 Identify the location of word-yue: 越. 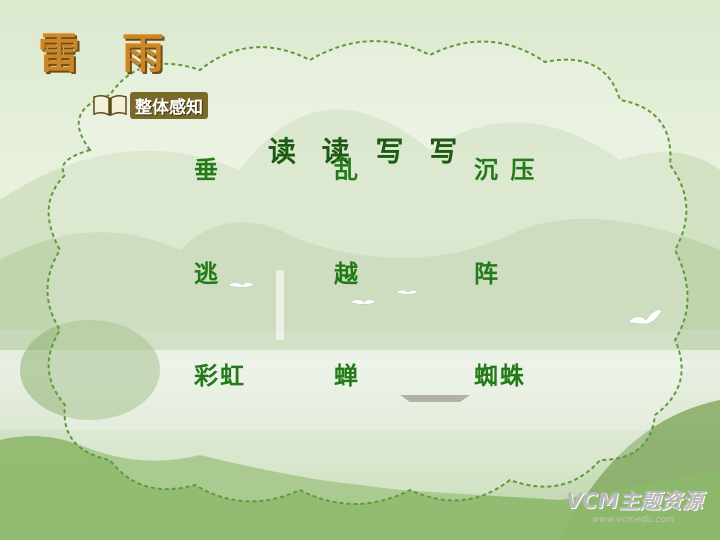
(347, 274).